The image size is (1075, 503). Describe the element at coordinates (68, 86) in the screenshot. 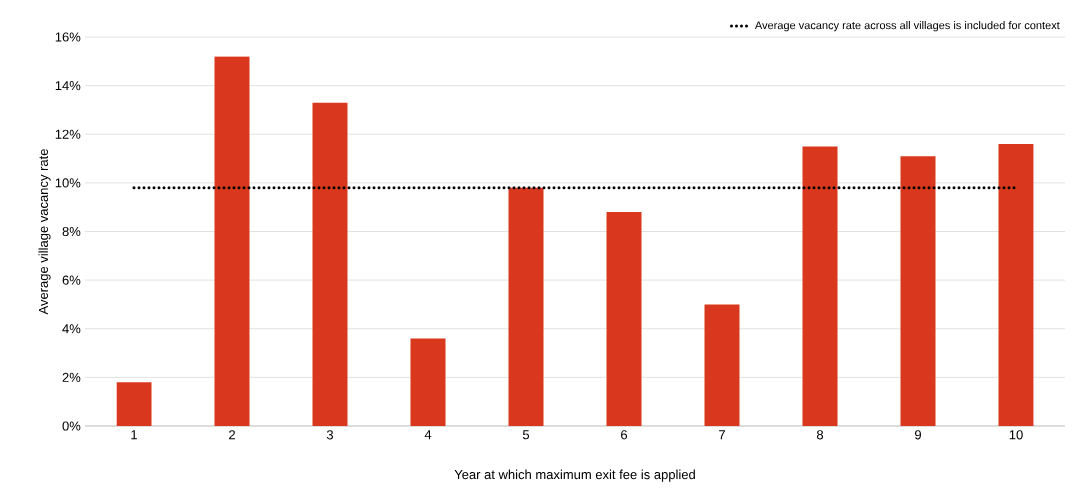

I see `y-tick-label: 14%` at that location.